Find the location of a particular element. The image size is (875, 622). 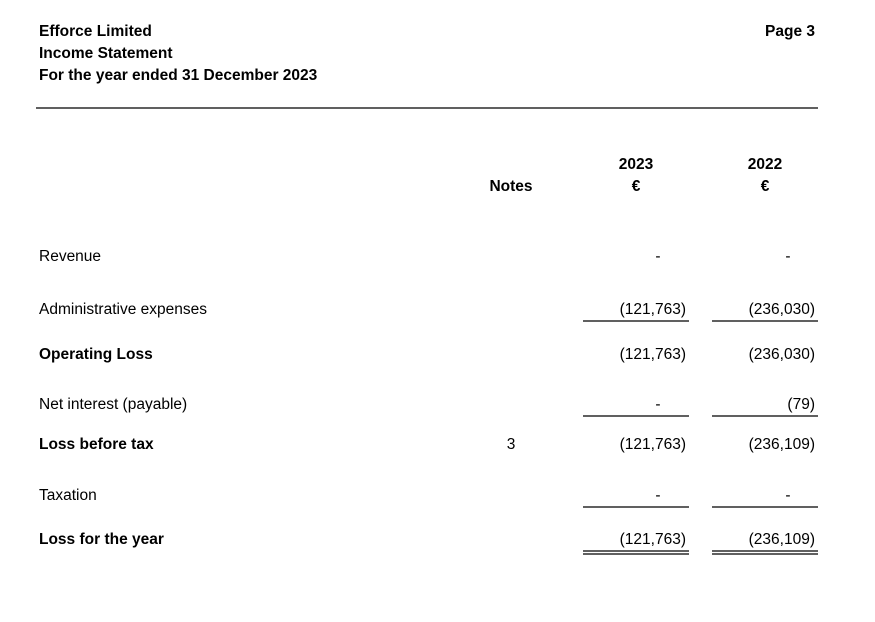

period: For the year ended 31 December 2023 is located at coordinates (178, 75).